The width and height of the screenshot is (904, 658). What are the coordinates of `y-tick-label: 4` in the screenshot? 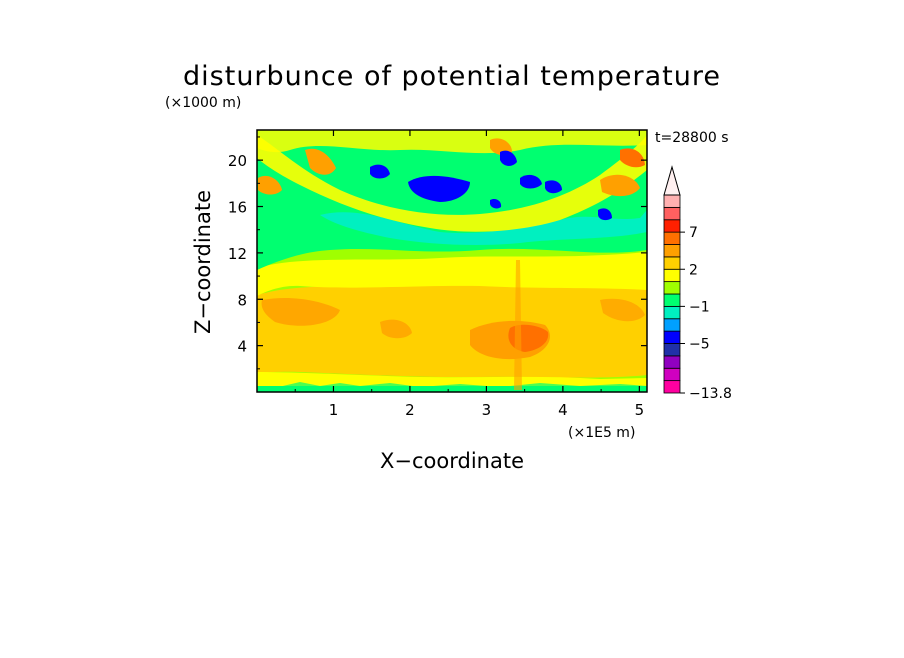 It's located at (242, 347).